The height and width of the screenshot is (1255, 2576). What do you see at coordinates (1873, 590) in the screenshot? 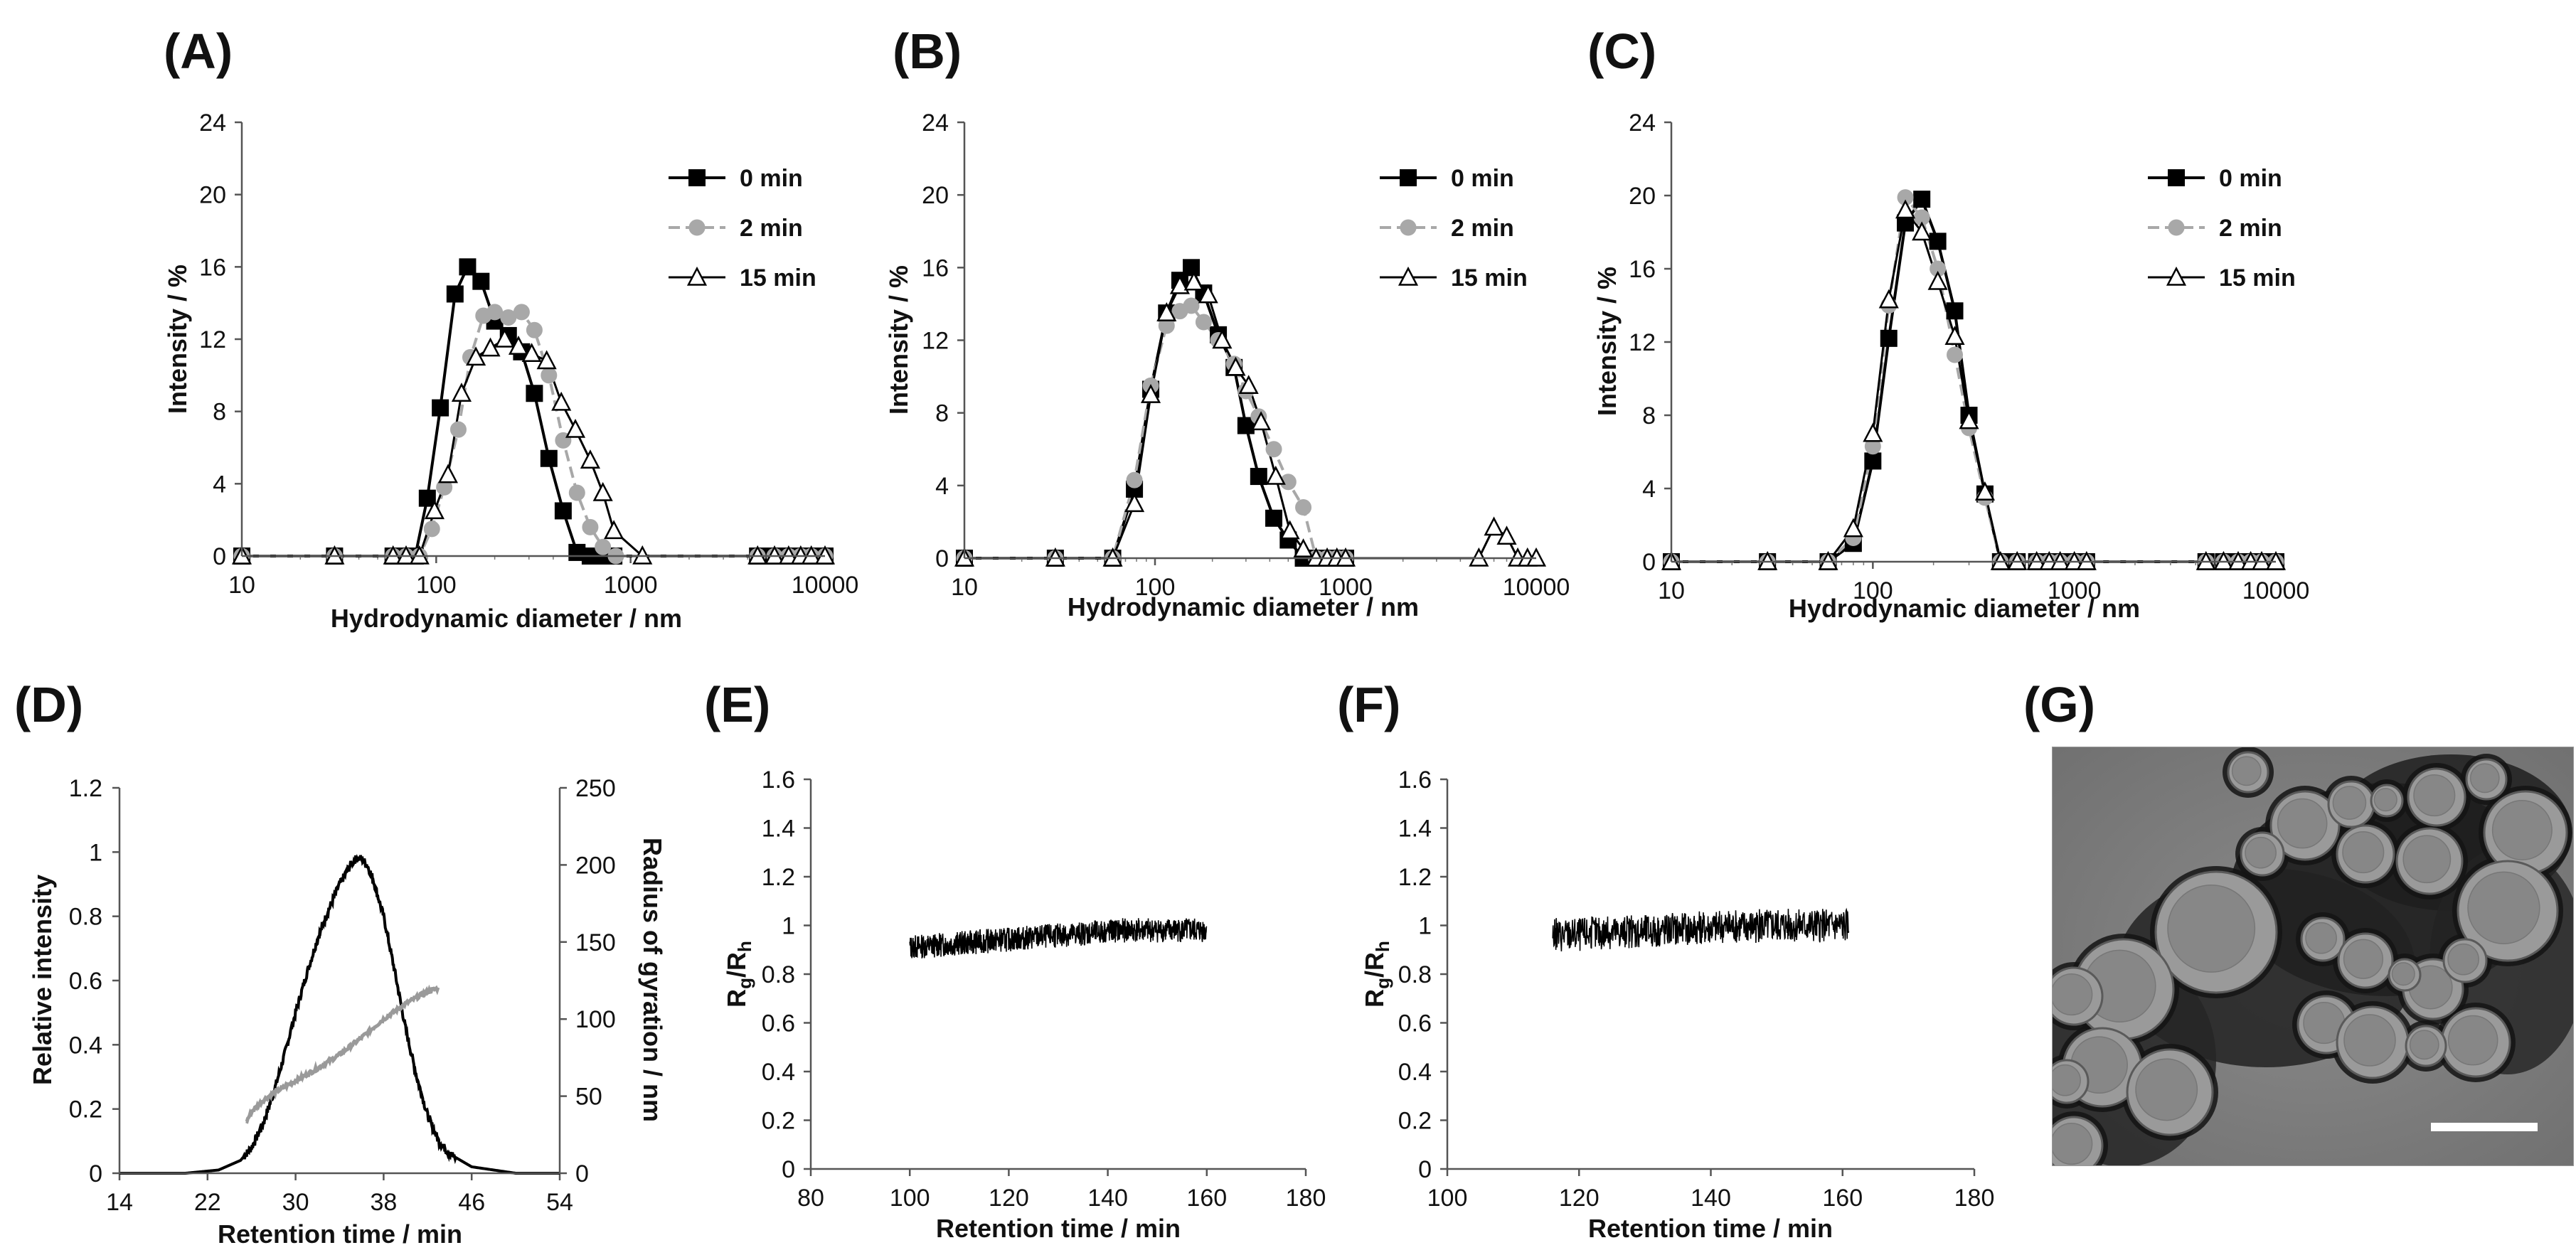
I see `panel-c-xtick-label: 100` at bounding box center [1873, 590].